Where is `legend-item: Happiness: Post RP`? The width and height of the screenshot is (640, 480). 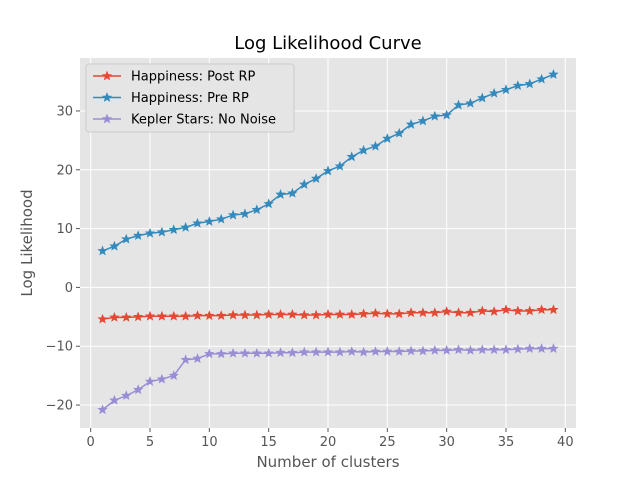 legend-item: Happiness: Post RP is located at coordinates (174, 77).